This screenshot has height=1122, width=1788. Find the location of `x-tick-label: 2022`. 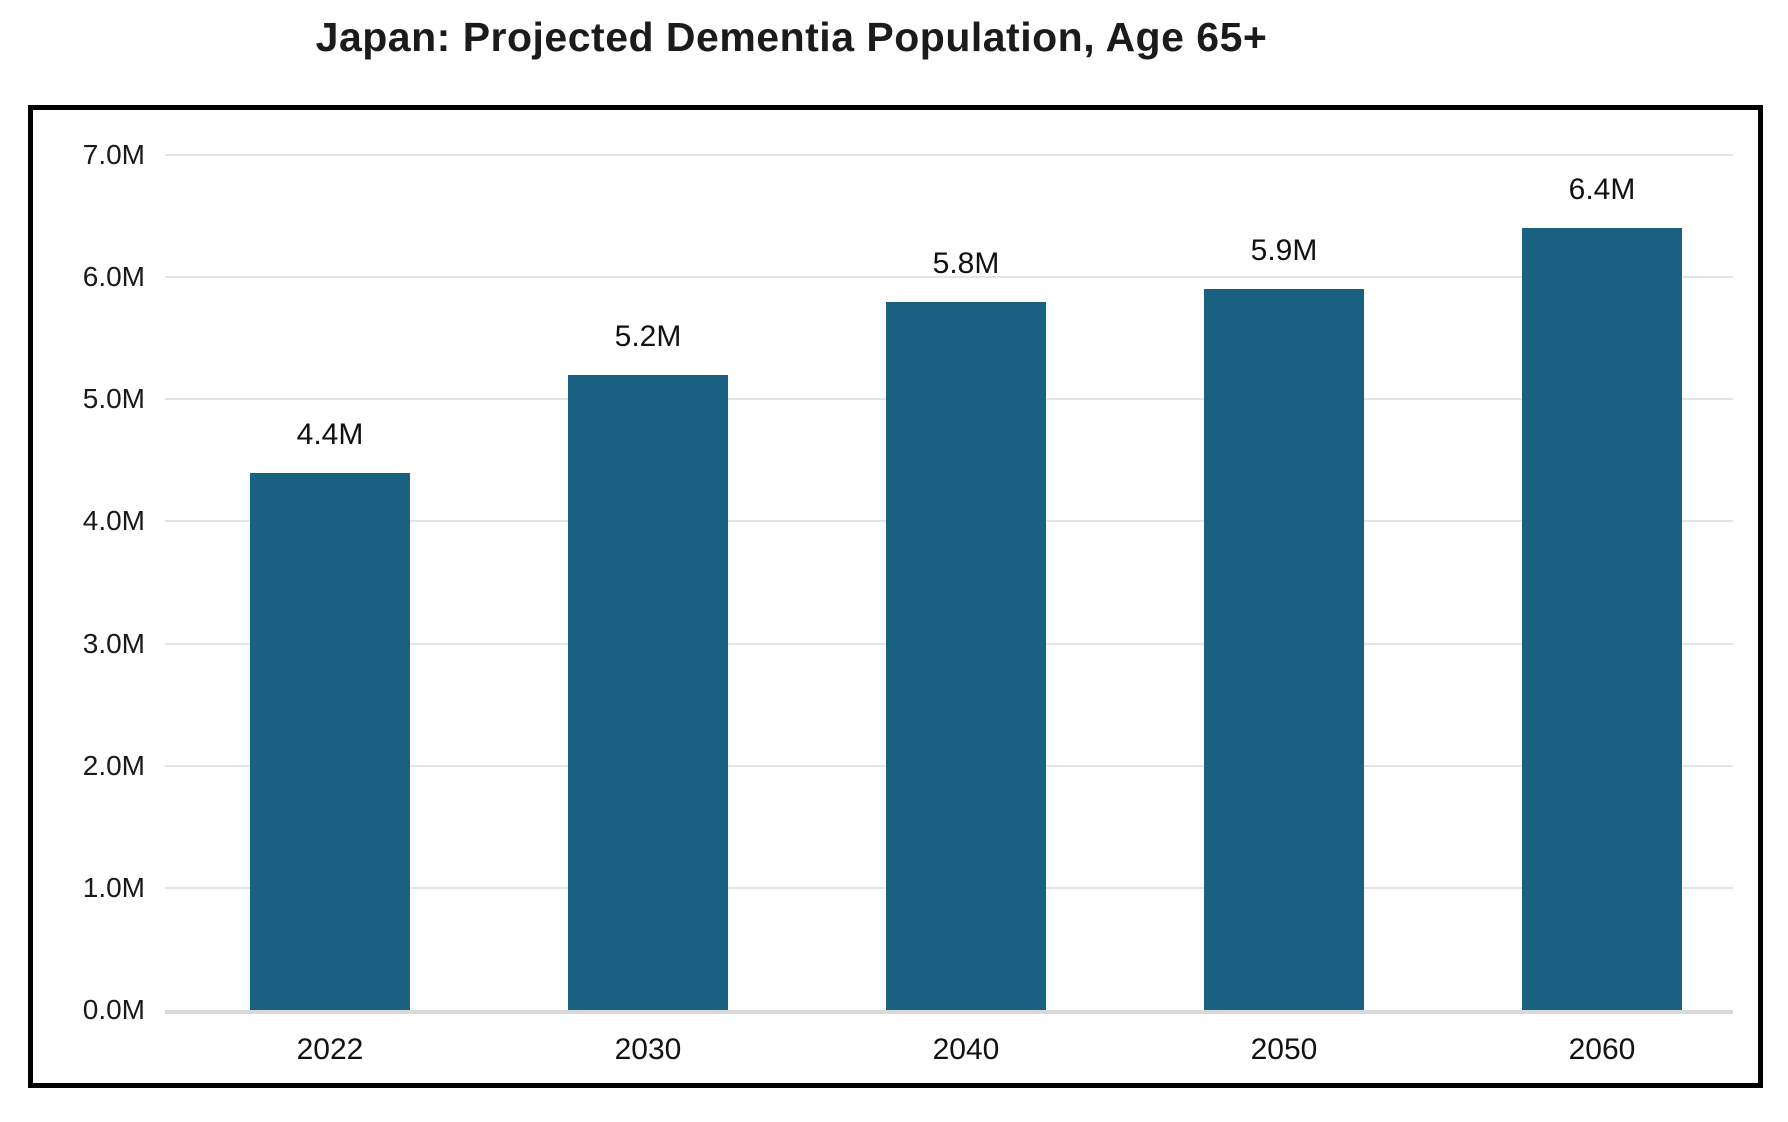

x-tick-label: 2022 is located at coordinates (330, 1049).